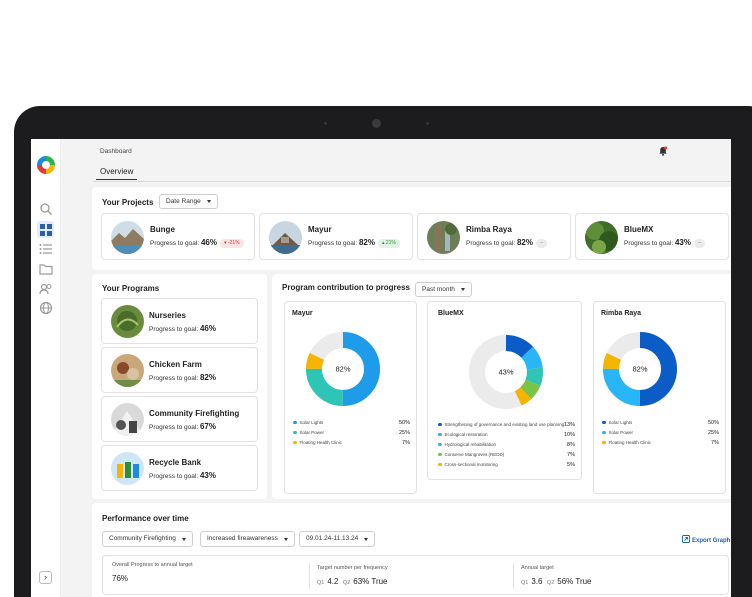 Image resolution: width=752 pixels, height=597 pixels. What do you see at coordinates (127, 468) in the screenshot?
I see `recycle-bank-thumbnail` at bounding box center [127, 468].